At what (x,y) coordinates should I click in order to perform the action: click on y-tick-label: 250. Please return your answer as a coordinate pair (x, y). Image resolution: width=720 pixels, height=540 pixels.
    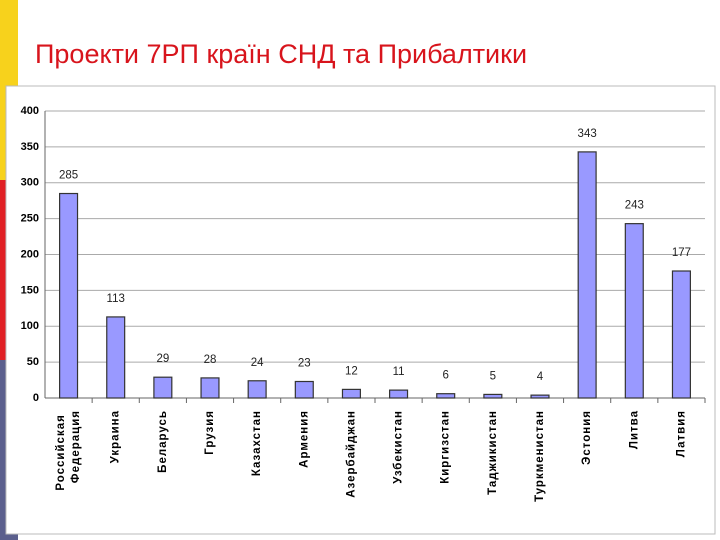
    Looking at the image, I should click on (30, 219).